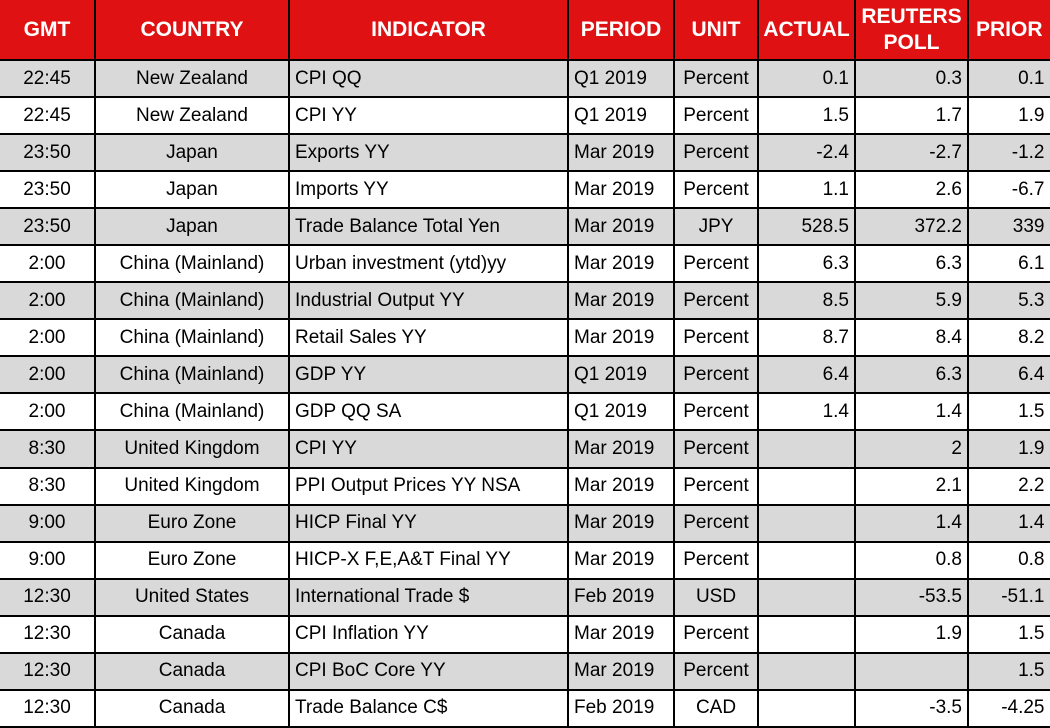 This screenshot has width=1050, height=728. What do you see at coordinates (1008, 597) in the screenshot?
I see `cell-prior: -51.1` at bounding box center [1008, 597].